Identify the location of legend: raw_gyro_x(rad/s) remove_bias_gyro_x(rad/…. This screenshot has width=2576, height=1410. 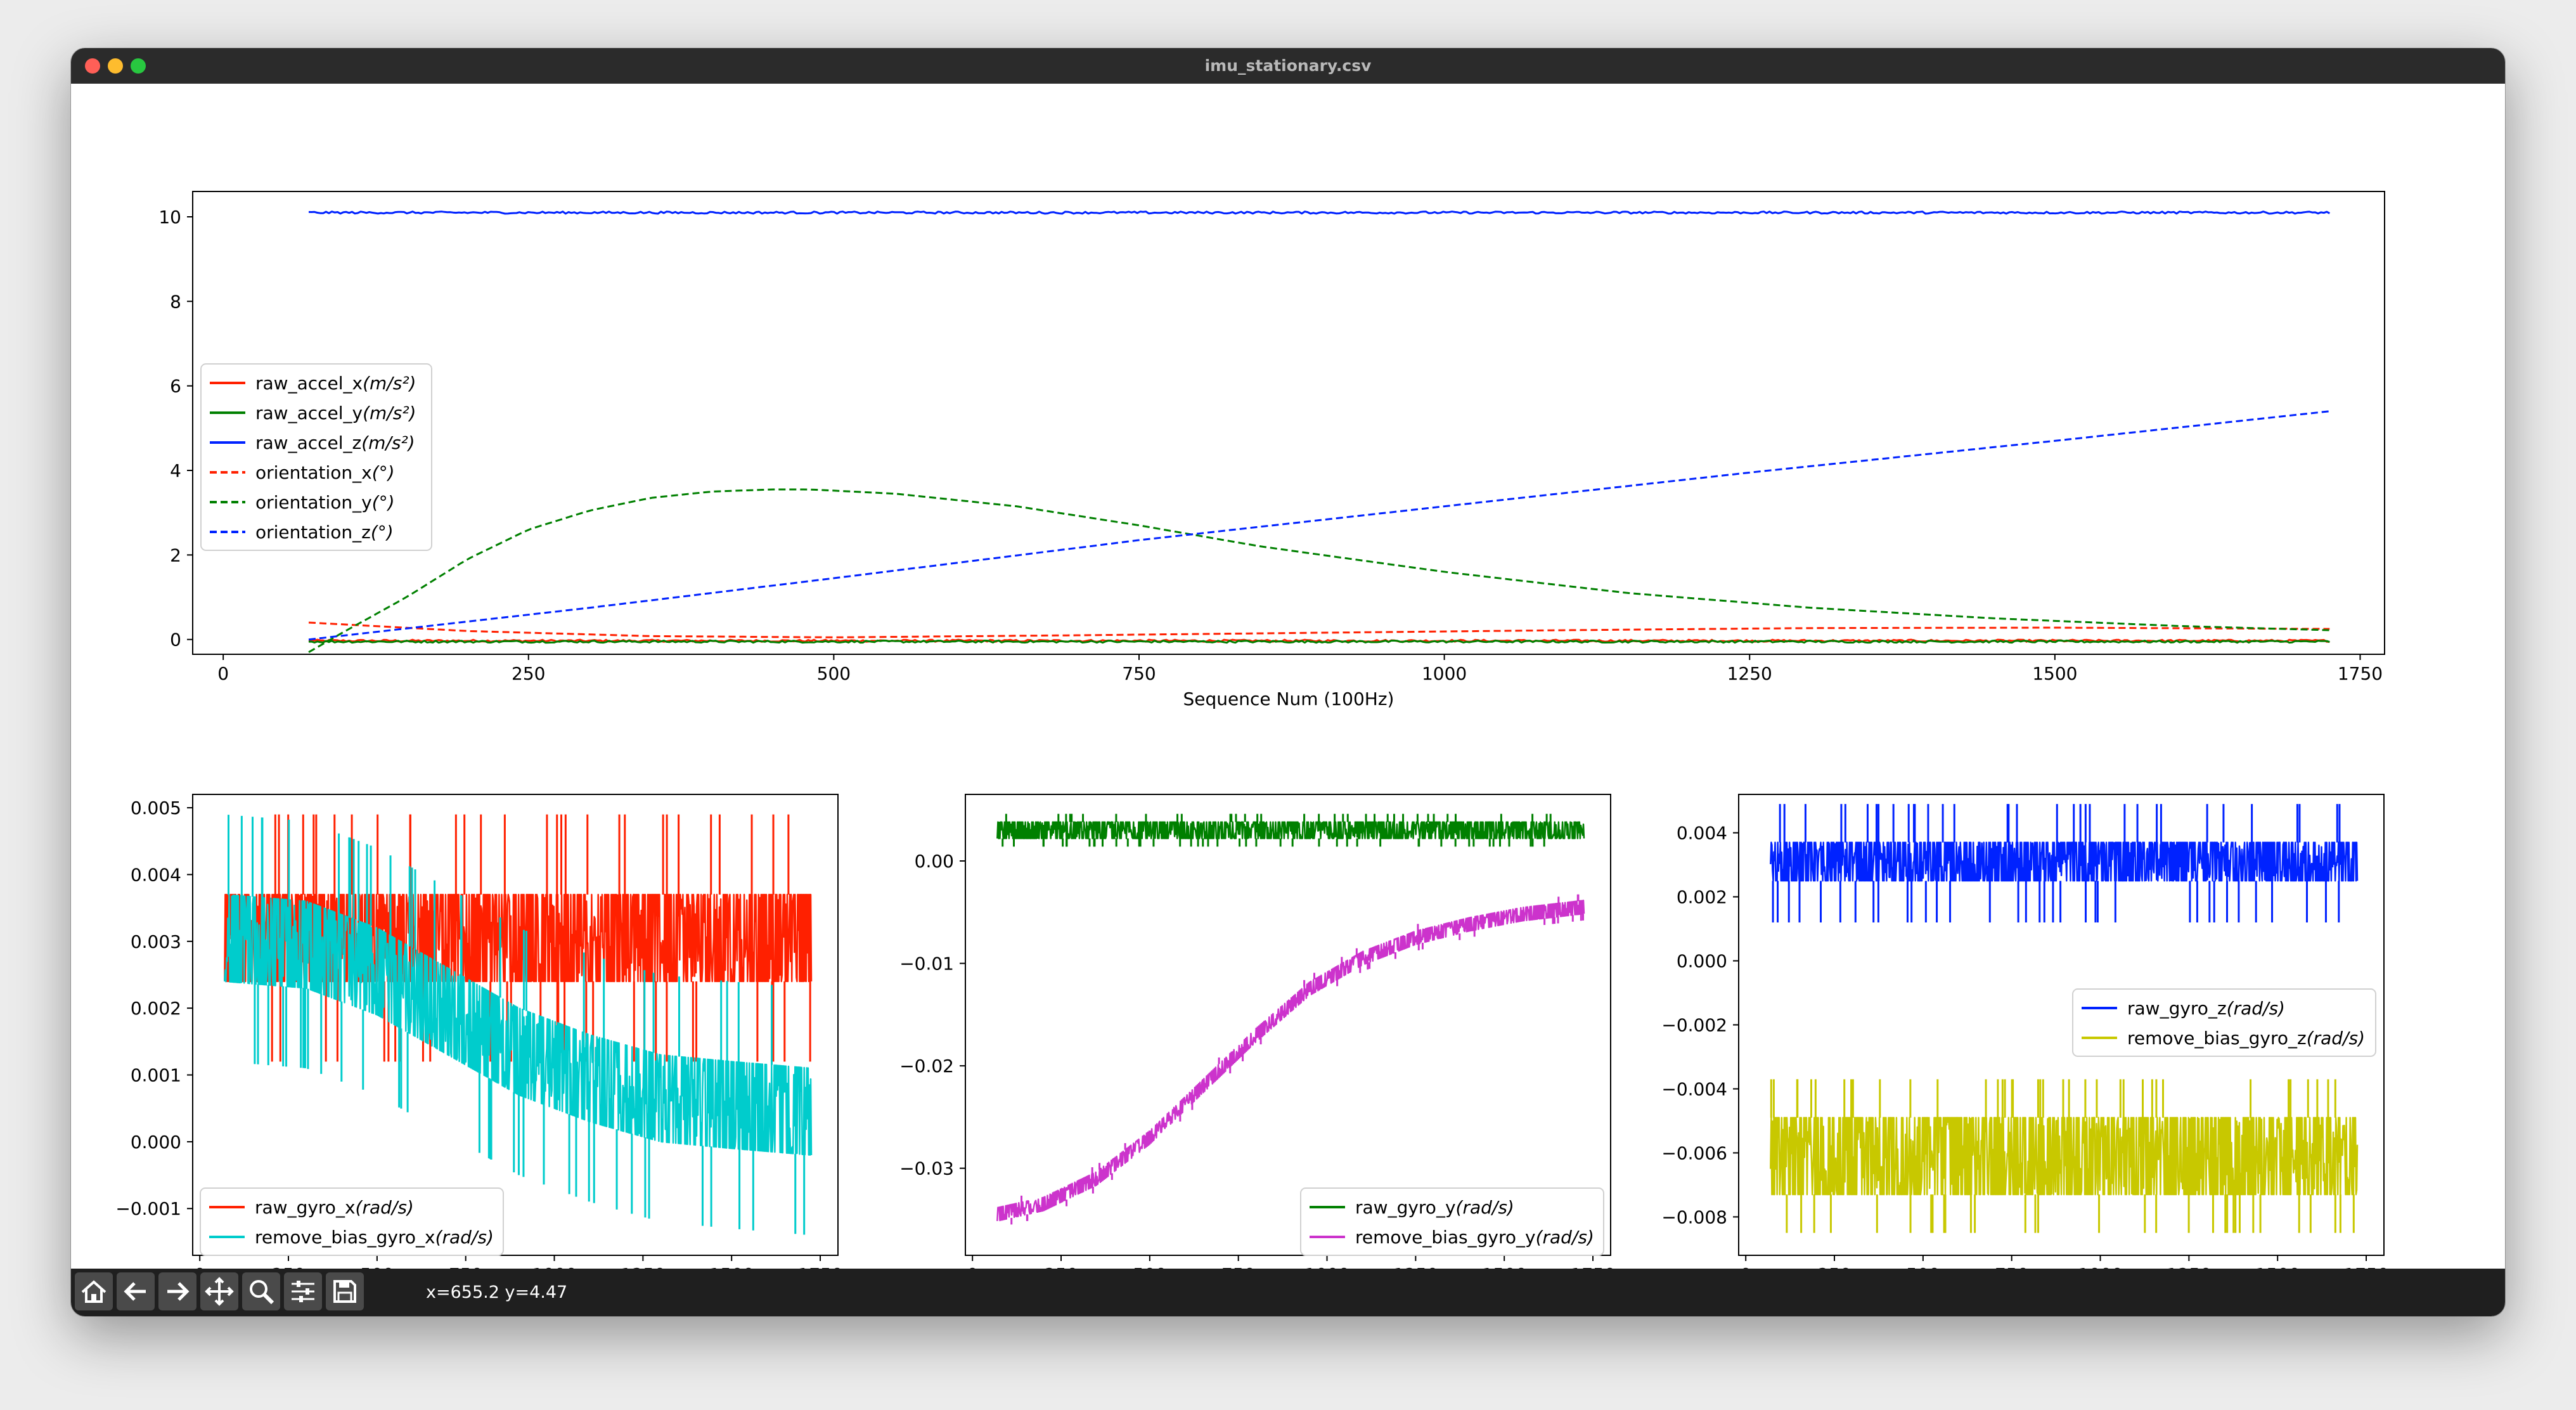
(352, 1221).